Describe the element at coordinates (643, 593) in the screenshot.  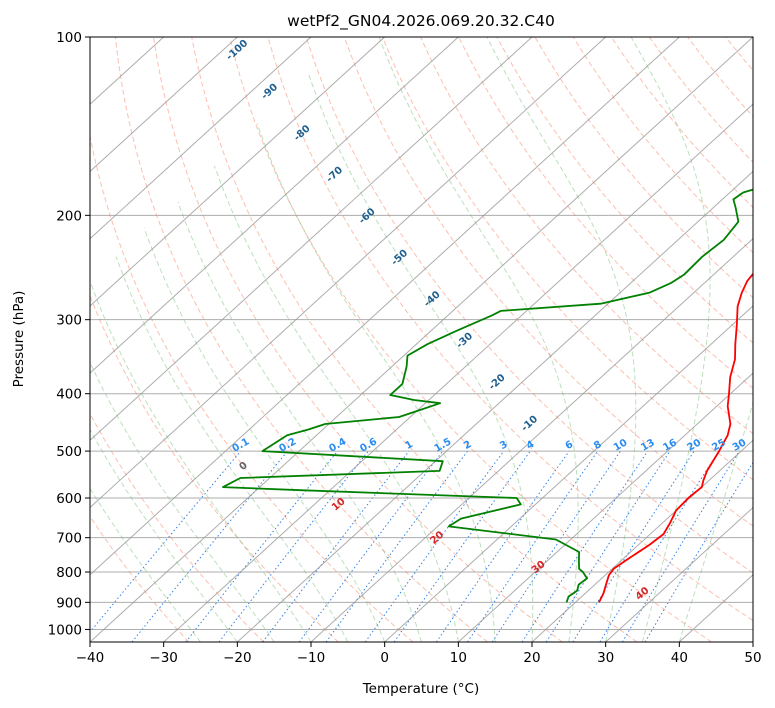
I see `dry-adiabat-label: 40` at that location.